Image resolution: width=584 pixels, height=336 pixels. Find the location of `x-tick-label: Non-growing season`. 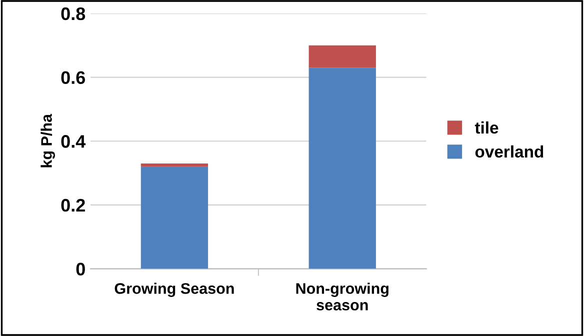

x-tick-label: Non-growing season is located at coordinates (342, 296).